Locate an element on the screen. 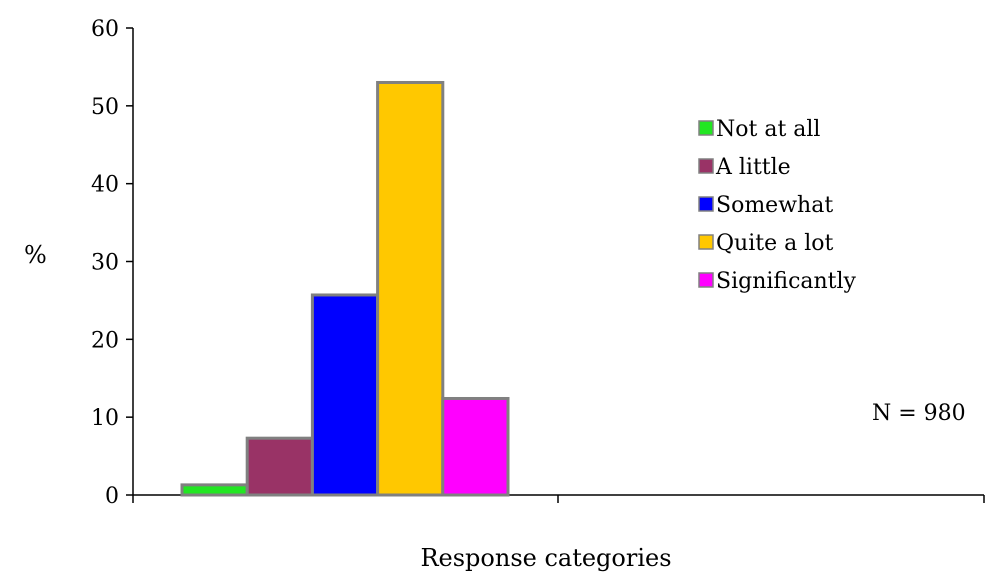 Image resolution: width=988 pixels, height=576 pixels. legend-label: Not at all is located at coordinates (768, 129).